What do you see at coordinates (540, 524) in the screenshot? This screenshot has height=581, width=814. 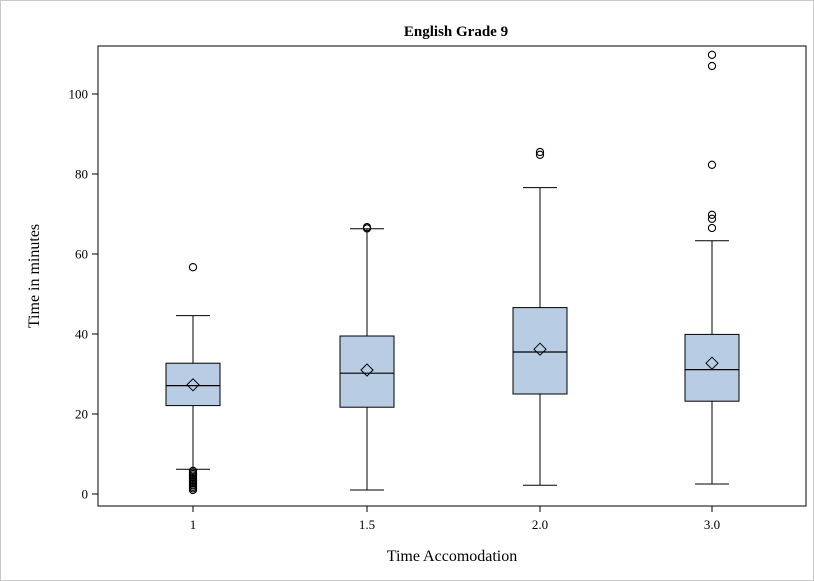 I see `x-tick-label: 2.0` at bounding box center [540, 524].